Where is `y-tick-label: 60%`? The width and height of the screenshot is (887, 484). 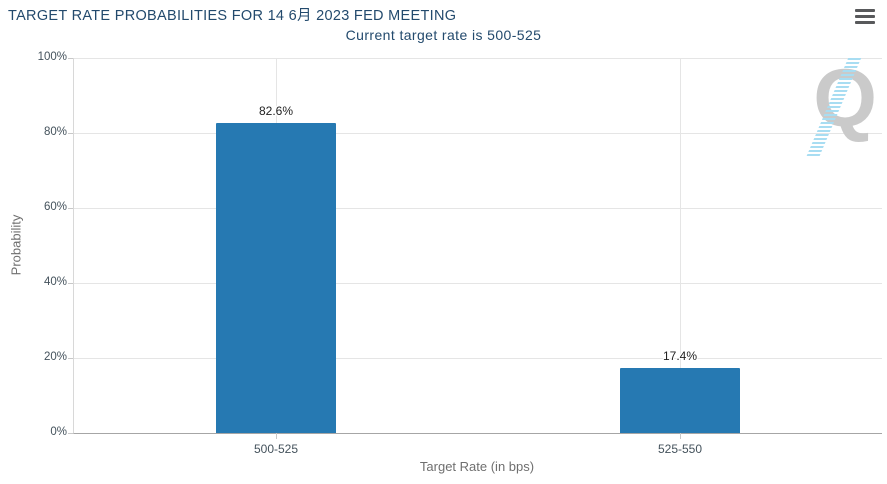 y-tick-label: 60% is located at coordinates (55, 207).